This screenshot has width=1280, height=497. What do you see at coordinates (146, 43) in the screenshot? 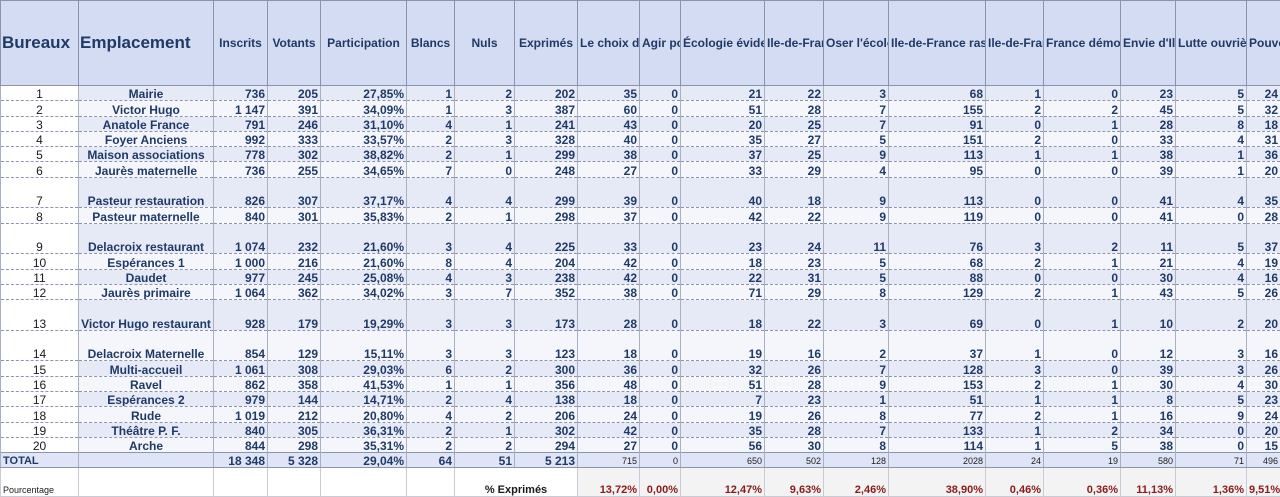
I see `header-emplacement: Emplacement` at bounding box center [146, 43].